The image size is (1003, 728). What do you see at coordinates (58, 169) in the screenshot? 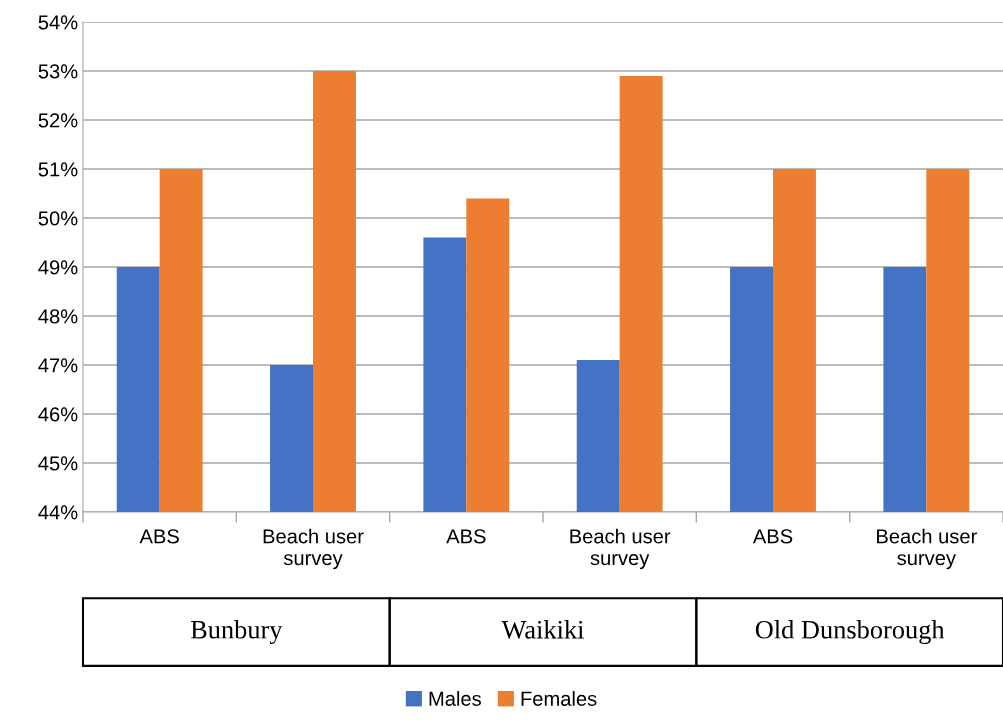
I see `y-tick-label: 51%` at bounding box center [58, 169].